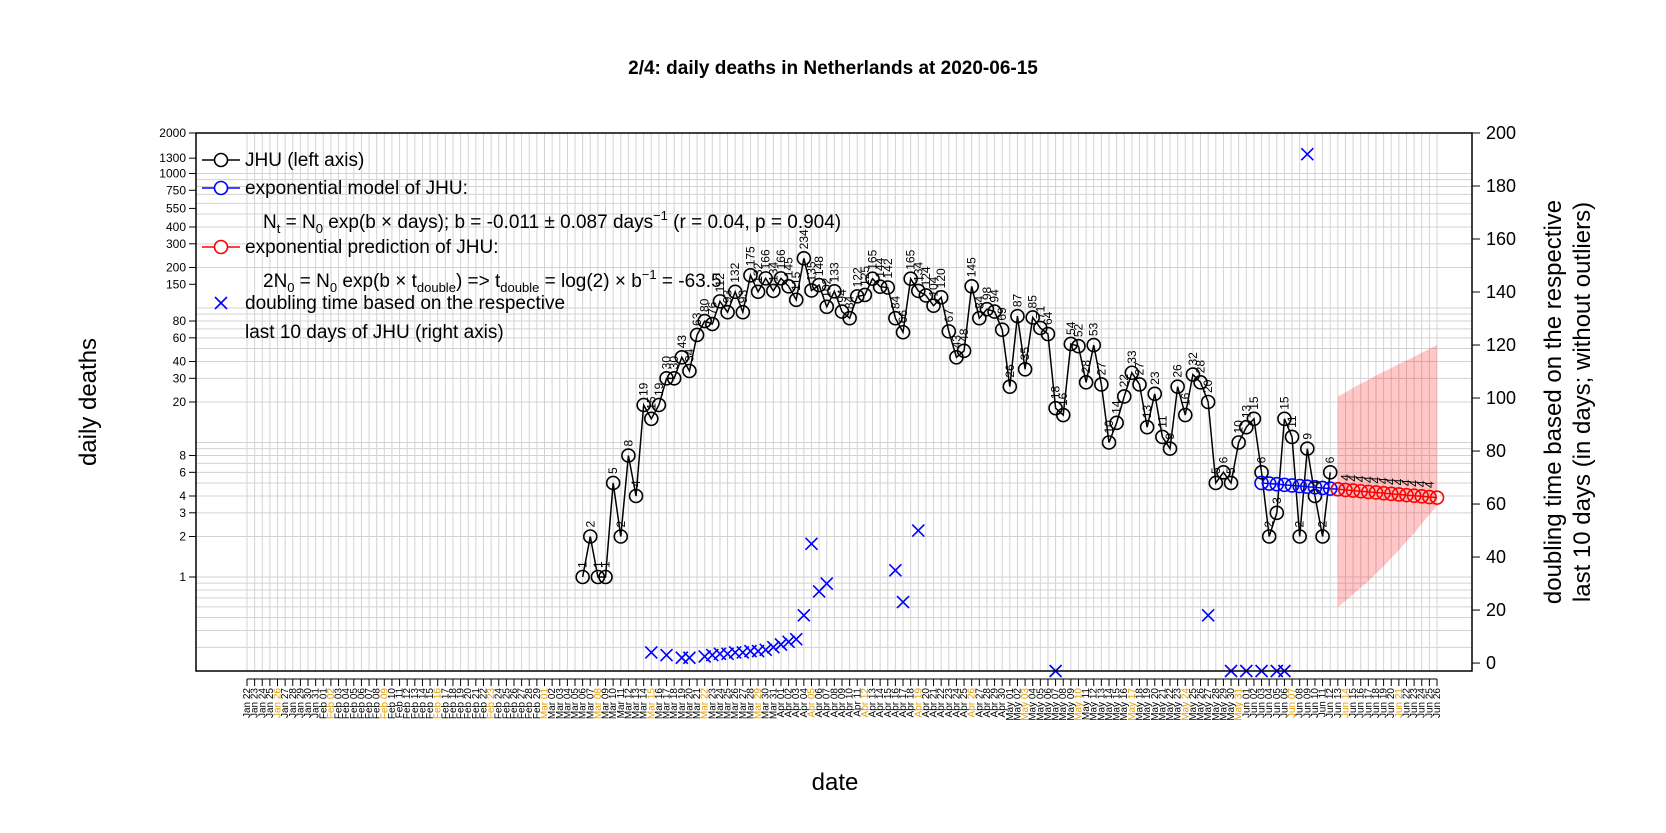 This screenshot has width=1666, height=833. What do you see at coordinates (987, 703) in the screenshot?
I see `x-axis-tick-label: Apr 28` at bounding box center [987, 703].